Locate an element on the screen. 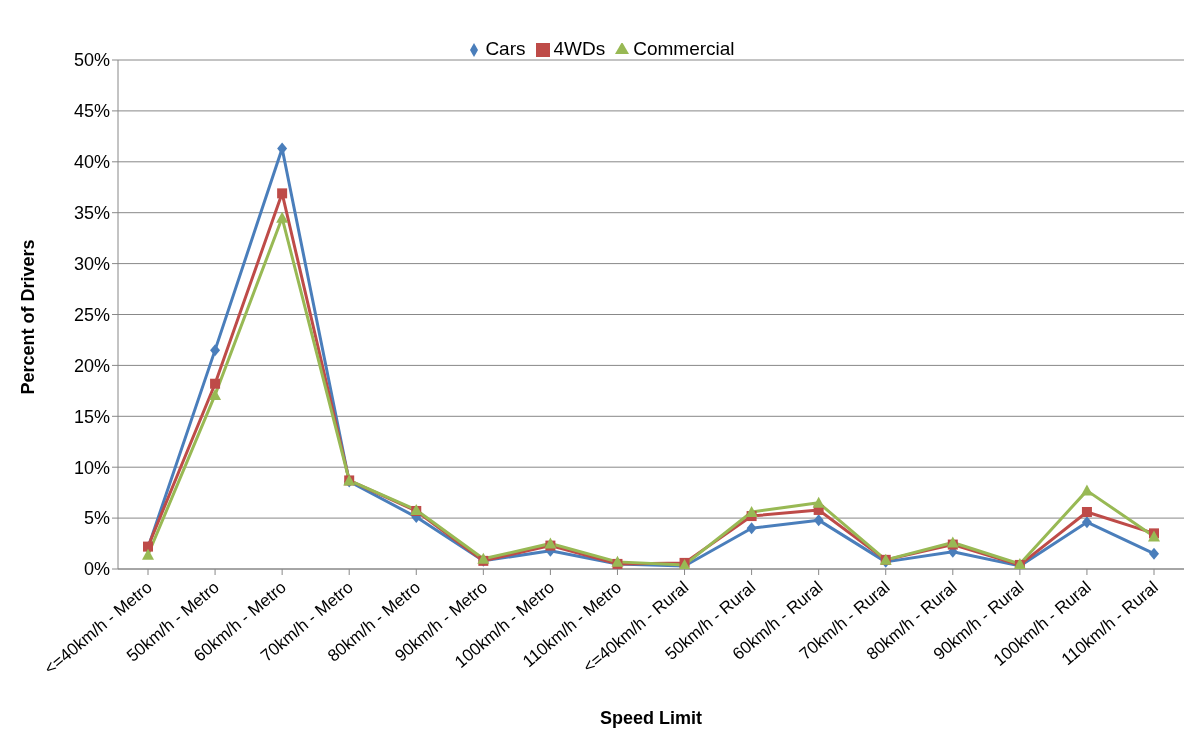 This screenshot has width=1202, height=742. x-axis-title: Speed Limit is located at coordinates (651, 718).